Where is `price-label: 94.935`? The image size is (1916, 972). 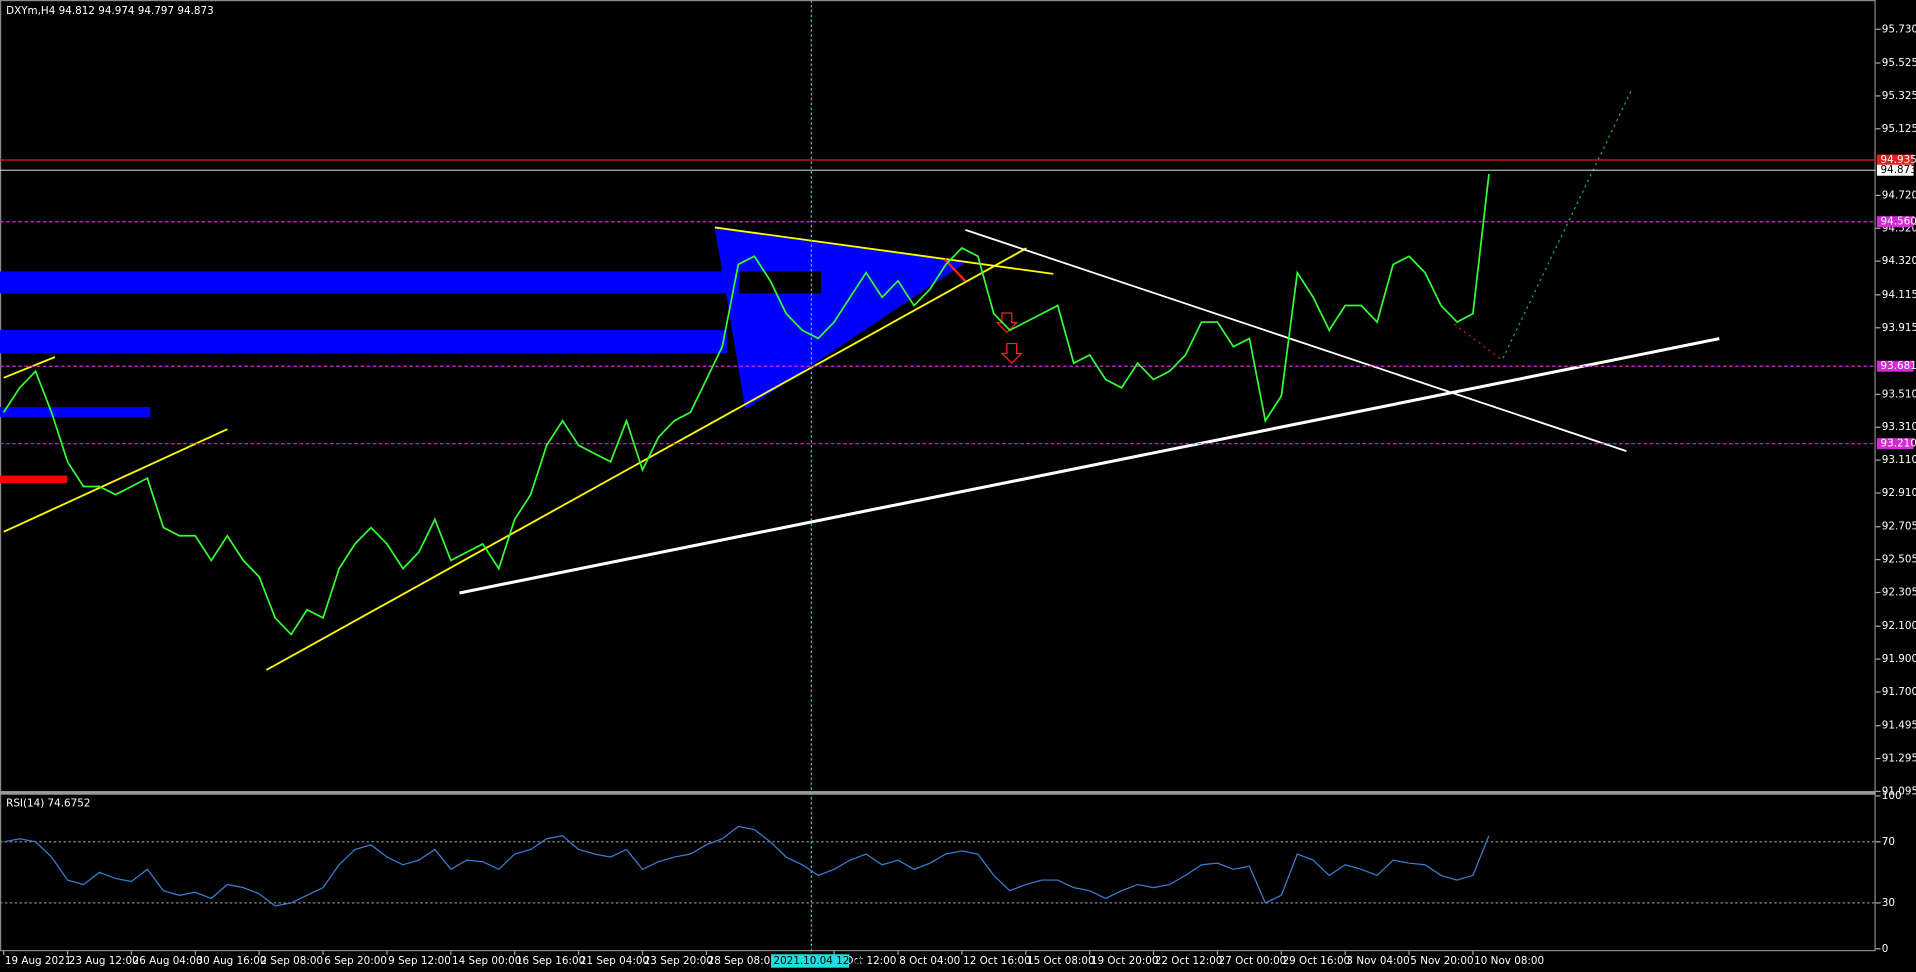 price-label: 94.935 is located at coordinates (1898, 160).